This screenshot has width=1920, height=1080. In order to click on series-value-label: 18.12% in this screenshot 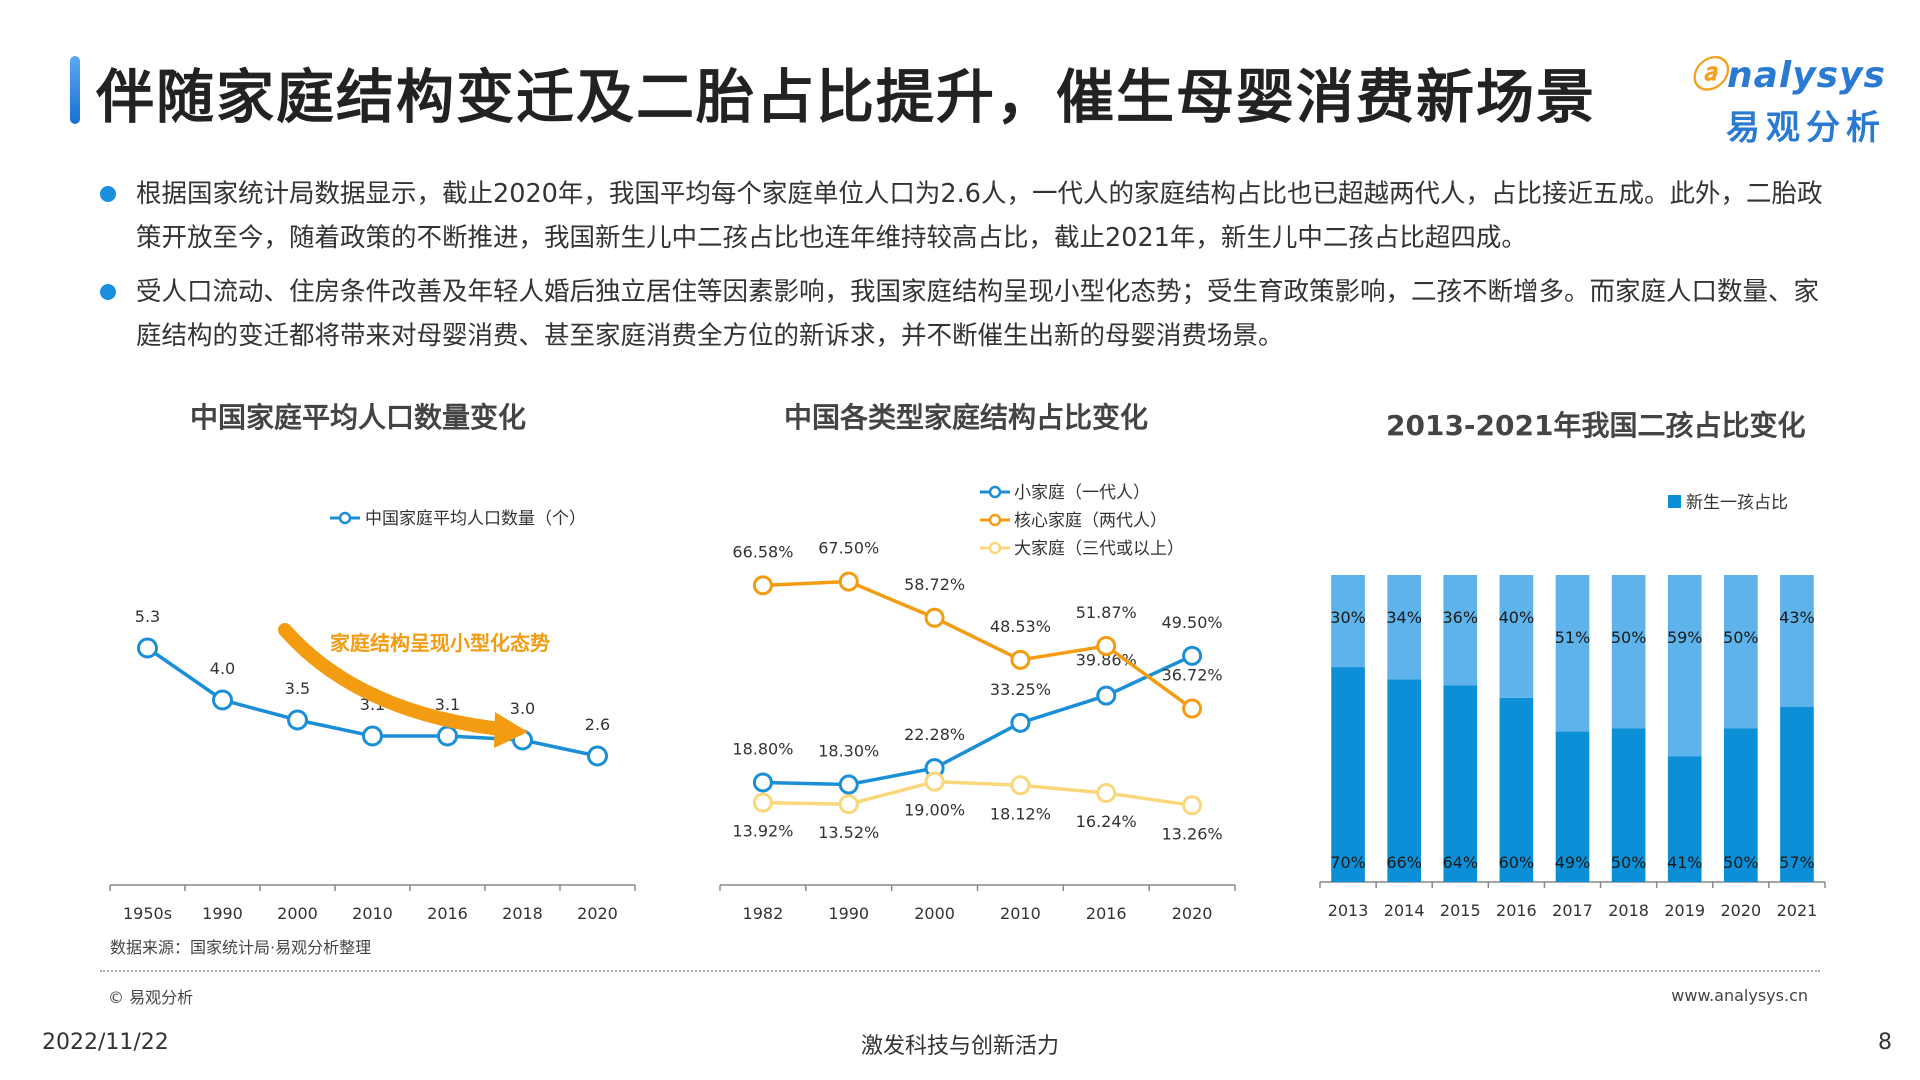, I will do `click(1020, 813)`.